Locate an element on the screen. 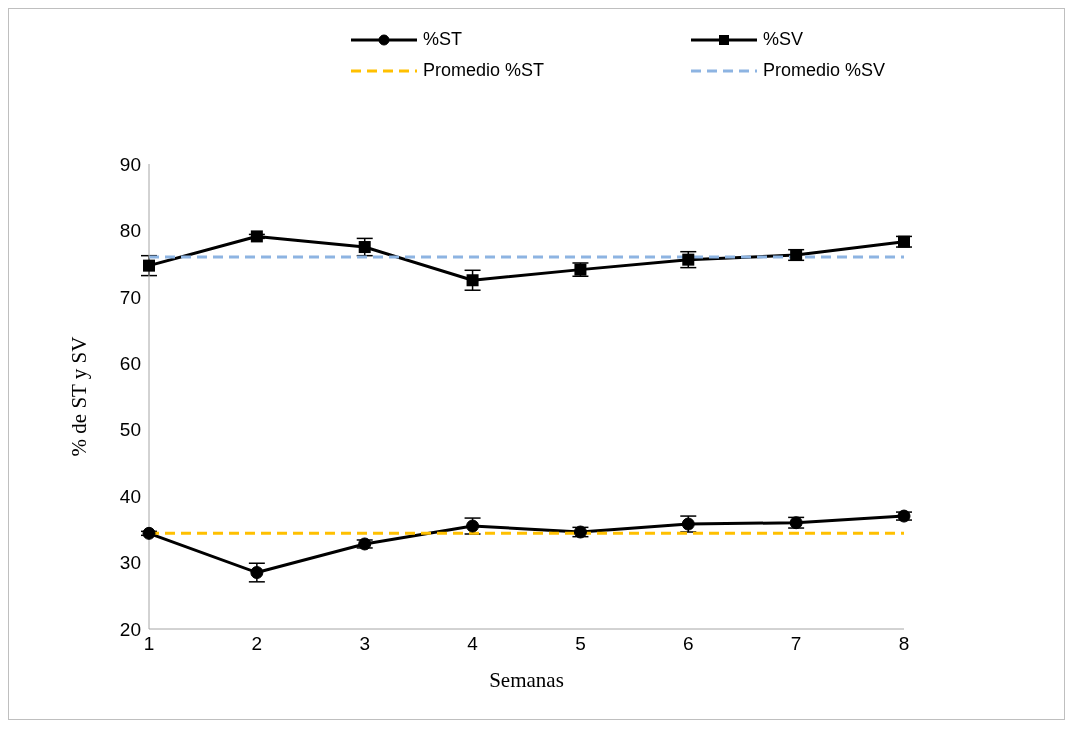 The height and width of the screenshot is (730, 1073). y-tick-label: 20 is located at coordinates (130, 629).